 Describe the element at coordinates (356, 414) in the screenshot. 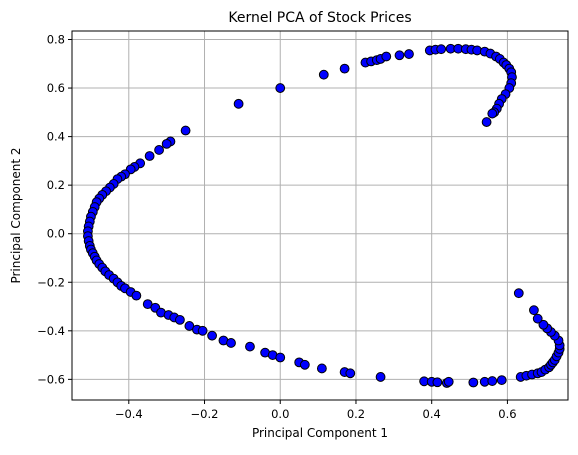

I see `x-tick-label: 0.2` at that location.